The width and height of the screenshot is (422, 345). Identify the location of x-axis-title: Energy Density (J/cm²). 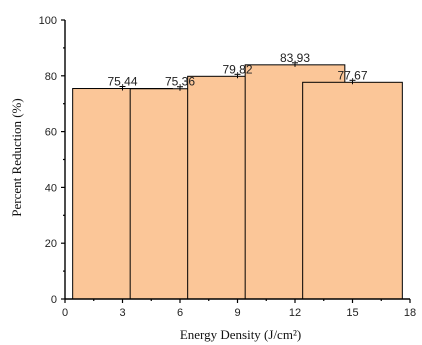
(240, 334).